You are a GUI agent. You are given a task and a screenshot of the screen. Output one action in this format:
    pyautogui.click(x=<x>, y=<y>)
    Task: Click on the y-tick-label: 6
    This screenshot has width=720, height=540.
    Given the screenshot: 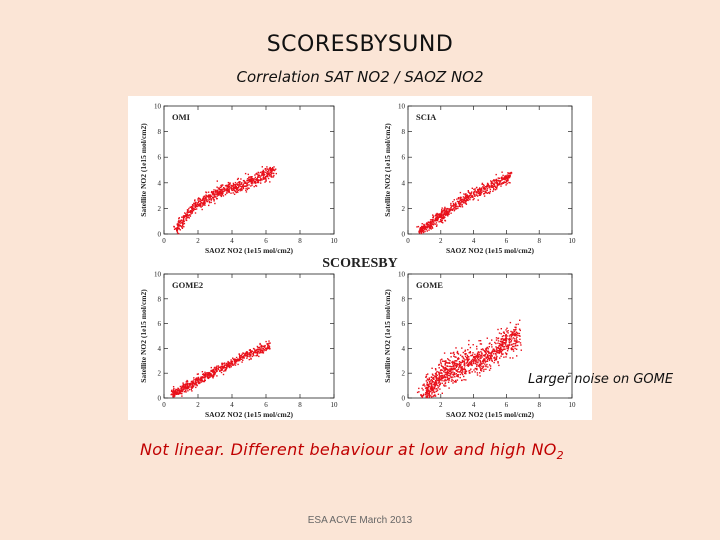 What is the action you would take?
    pyautogui.click(x=160, y=158)
    